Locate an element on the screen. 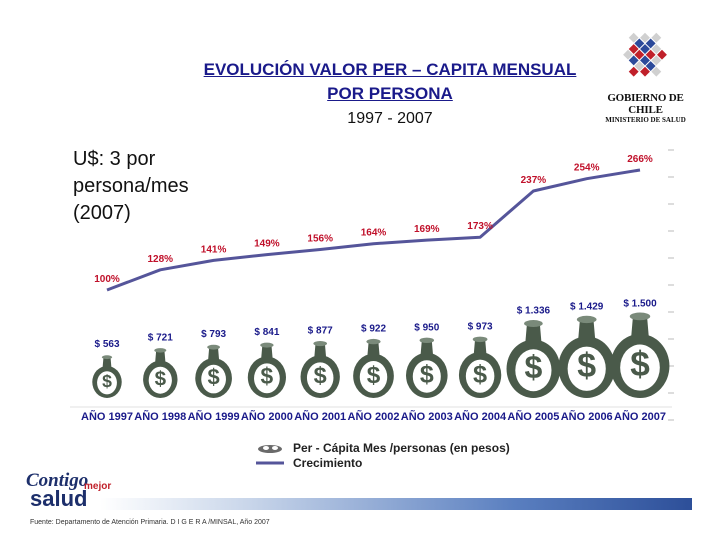 The image size is (720, 540). category-label: AÑO 1998 is located at coordinates (160, 416).